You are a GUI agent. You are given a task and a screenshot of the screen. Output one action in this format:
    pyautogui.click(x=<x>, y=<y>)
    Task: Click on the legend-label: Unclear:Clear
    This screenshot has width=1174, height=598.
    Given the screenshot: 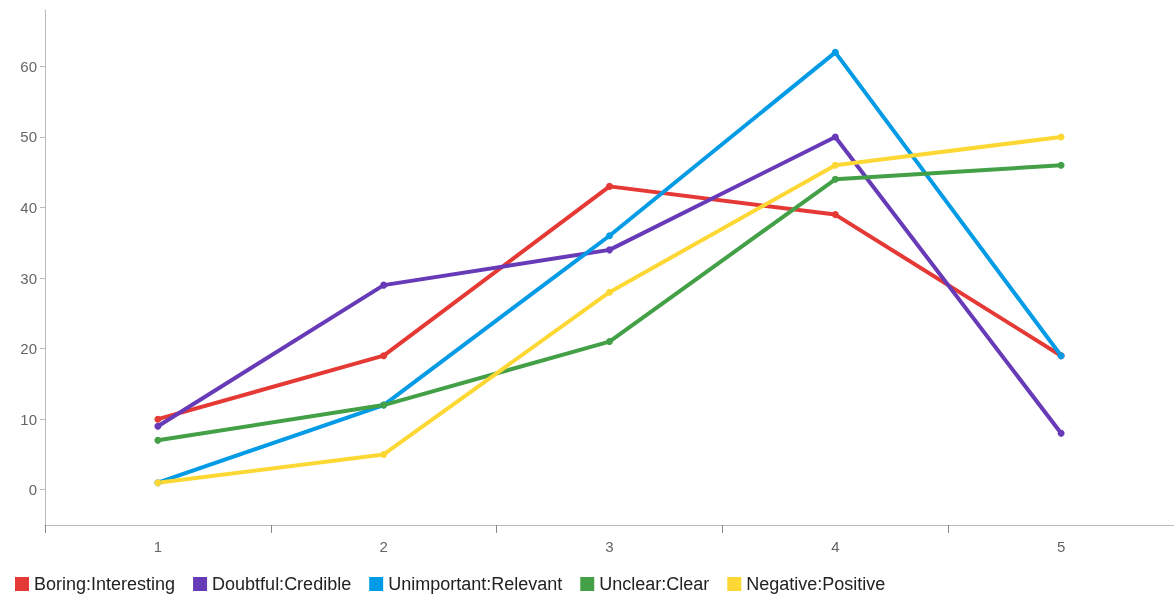 What is the action you would take?
    pyautogui.click(x=654, y=584)
    